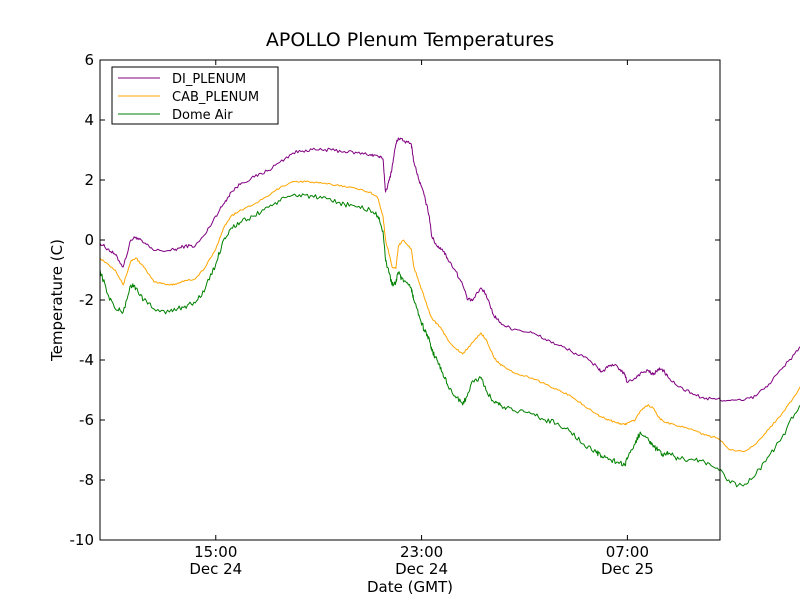  What do you see at coordinates (627, 569) in the screenshot?
I see `x-tick-date-label: Dec 25` at bounding box center [627, 569].